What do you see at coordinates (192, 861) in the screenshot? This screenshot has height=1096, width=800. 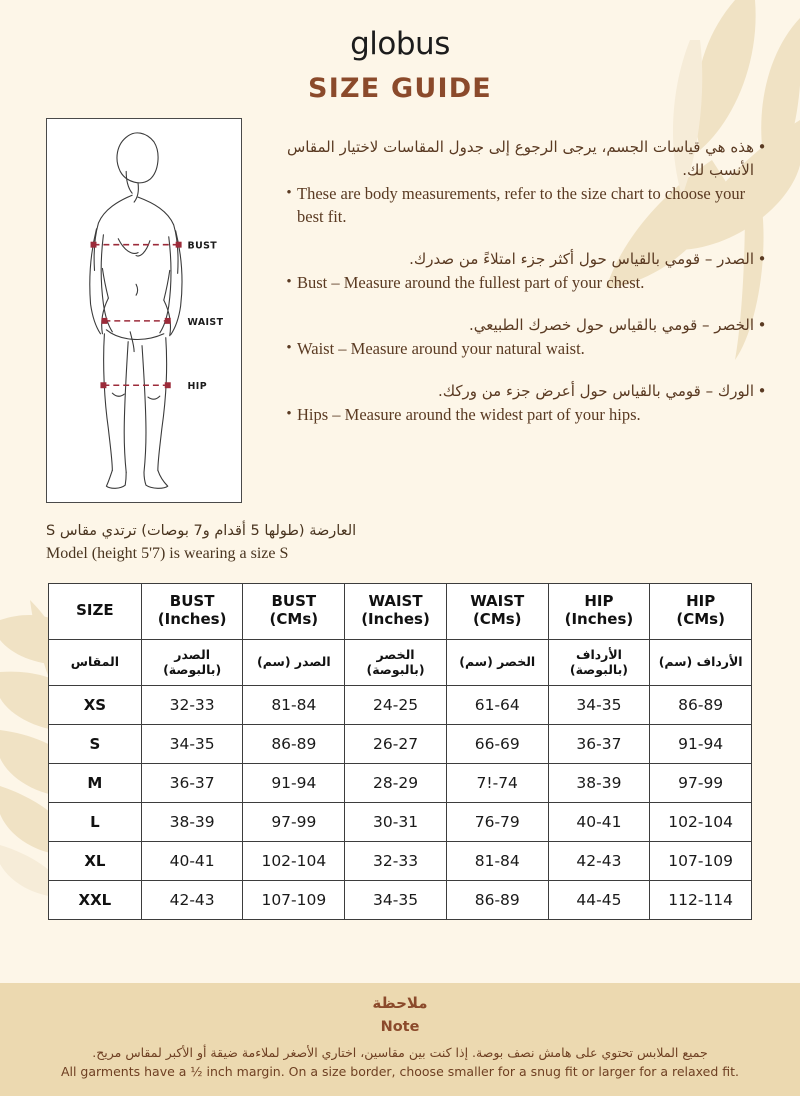 I see `cell-bust-in: 40-41` at bounding box center [192, 861].